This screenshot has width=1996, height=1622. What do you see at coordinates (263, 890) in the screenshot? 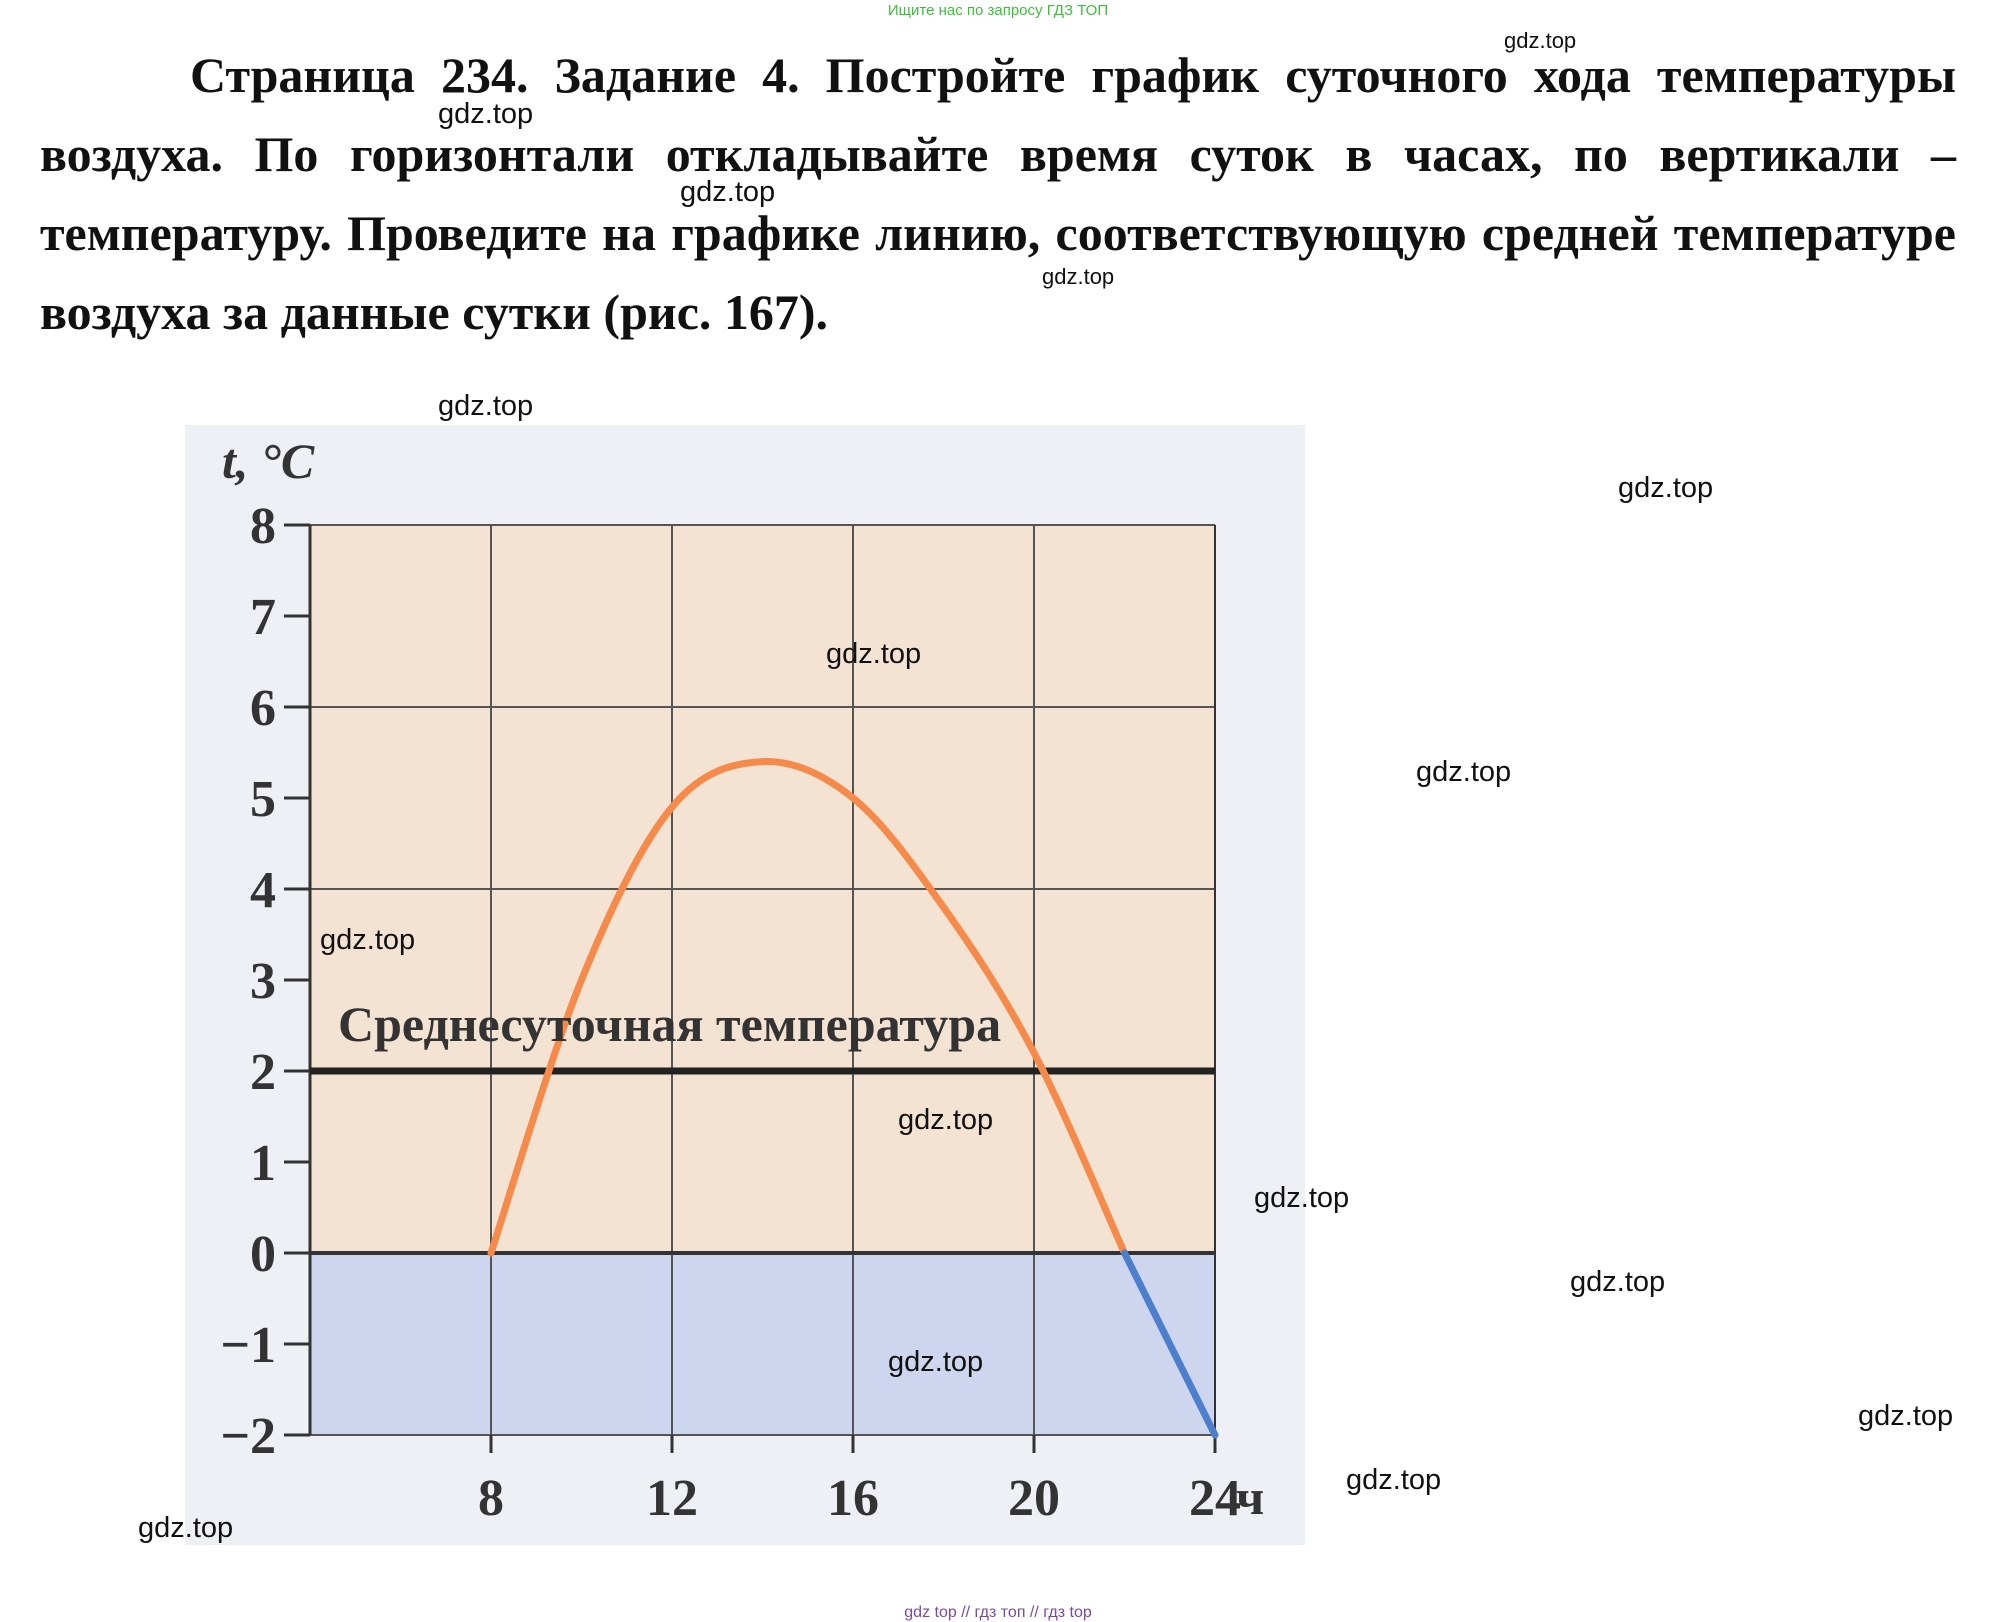
I see `y-tick-label: 4` at bounding box center [263, 890].